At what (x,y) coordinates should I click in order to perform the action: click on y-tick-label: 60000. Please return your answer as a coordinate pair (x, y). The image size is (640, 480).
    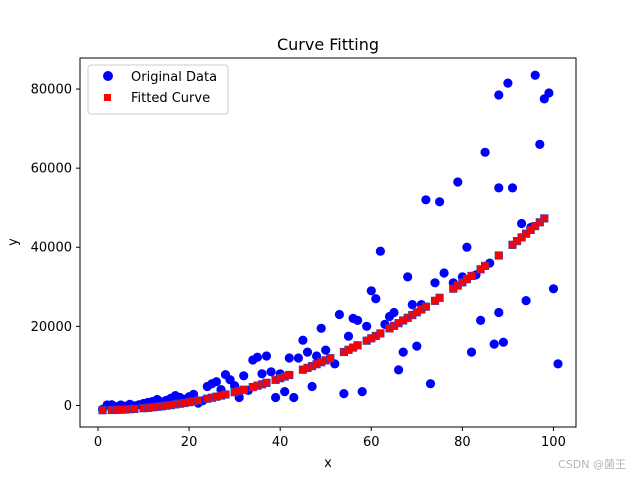
    Looking at the image, I should click on (51, 169).